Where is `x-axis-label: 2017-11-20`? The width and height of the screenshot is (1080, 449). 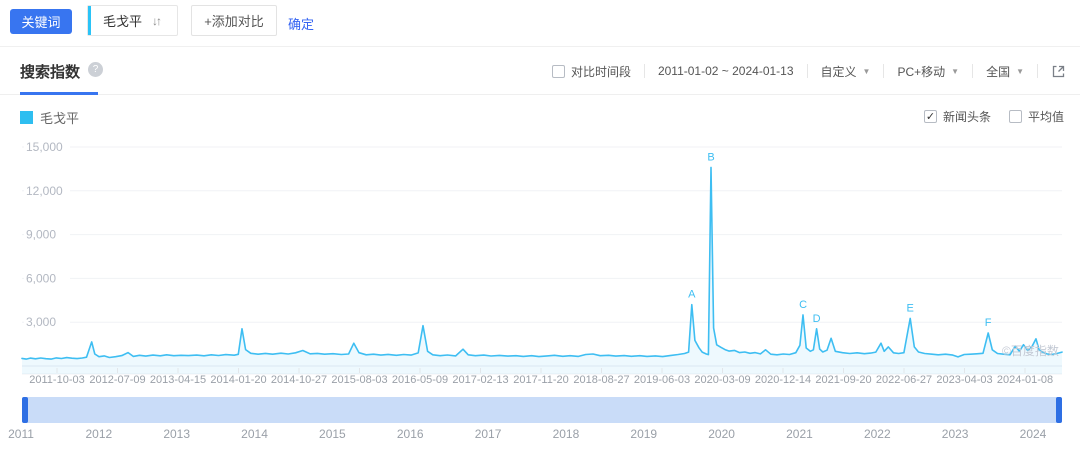
x-axis-label: 2017-11-20 is located at coordinates (540, 380).